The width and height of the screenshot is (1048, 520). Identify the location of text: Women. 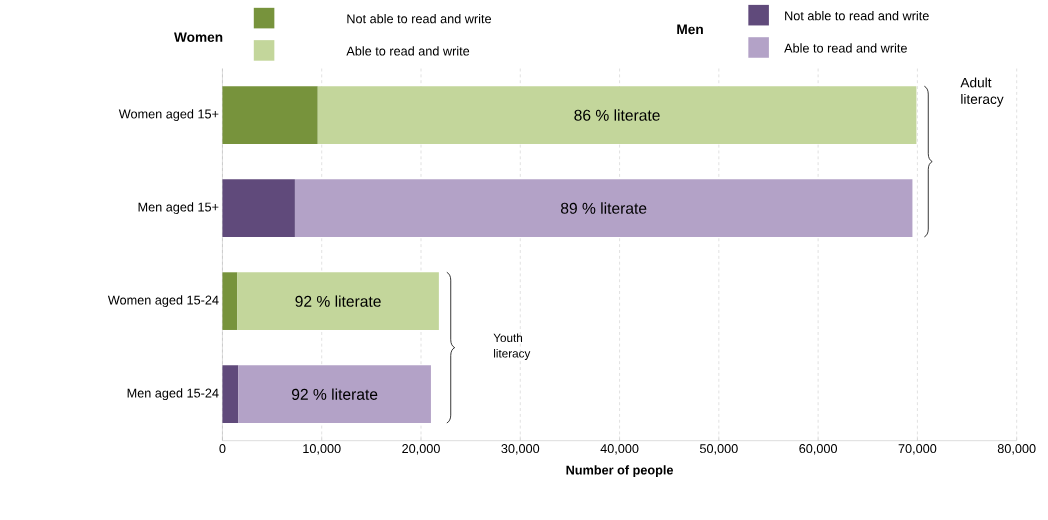
(198, 37).